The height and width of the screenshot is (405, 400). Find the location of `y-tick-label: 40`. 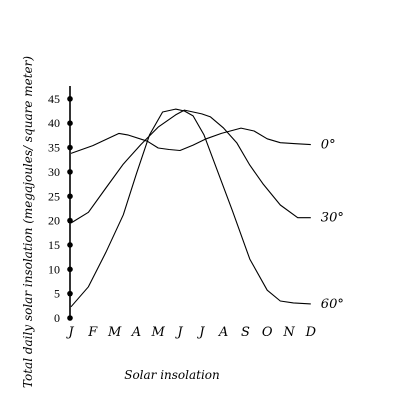

y-tick-label: 40 is located at coordinates (54, 123).